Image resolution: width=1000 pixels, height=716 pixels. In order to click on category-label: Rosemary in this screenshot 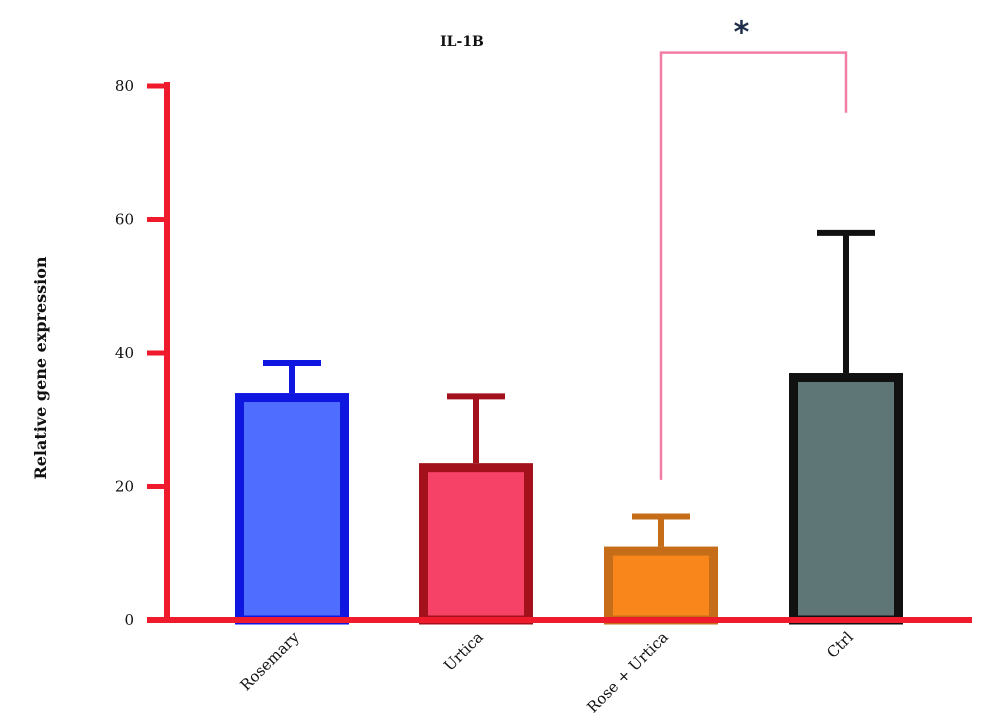, I will do `click(270, 661)`.